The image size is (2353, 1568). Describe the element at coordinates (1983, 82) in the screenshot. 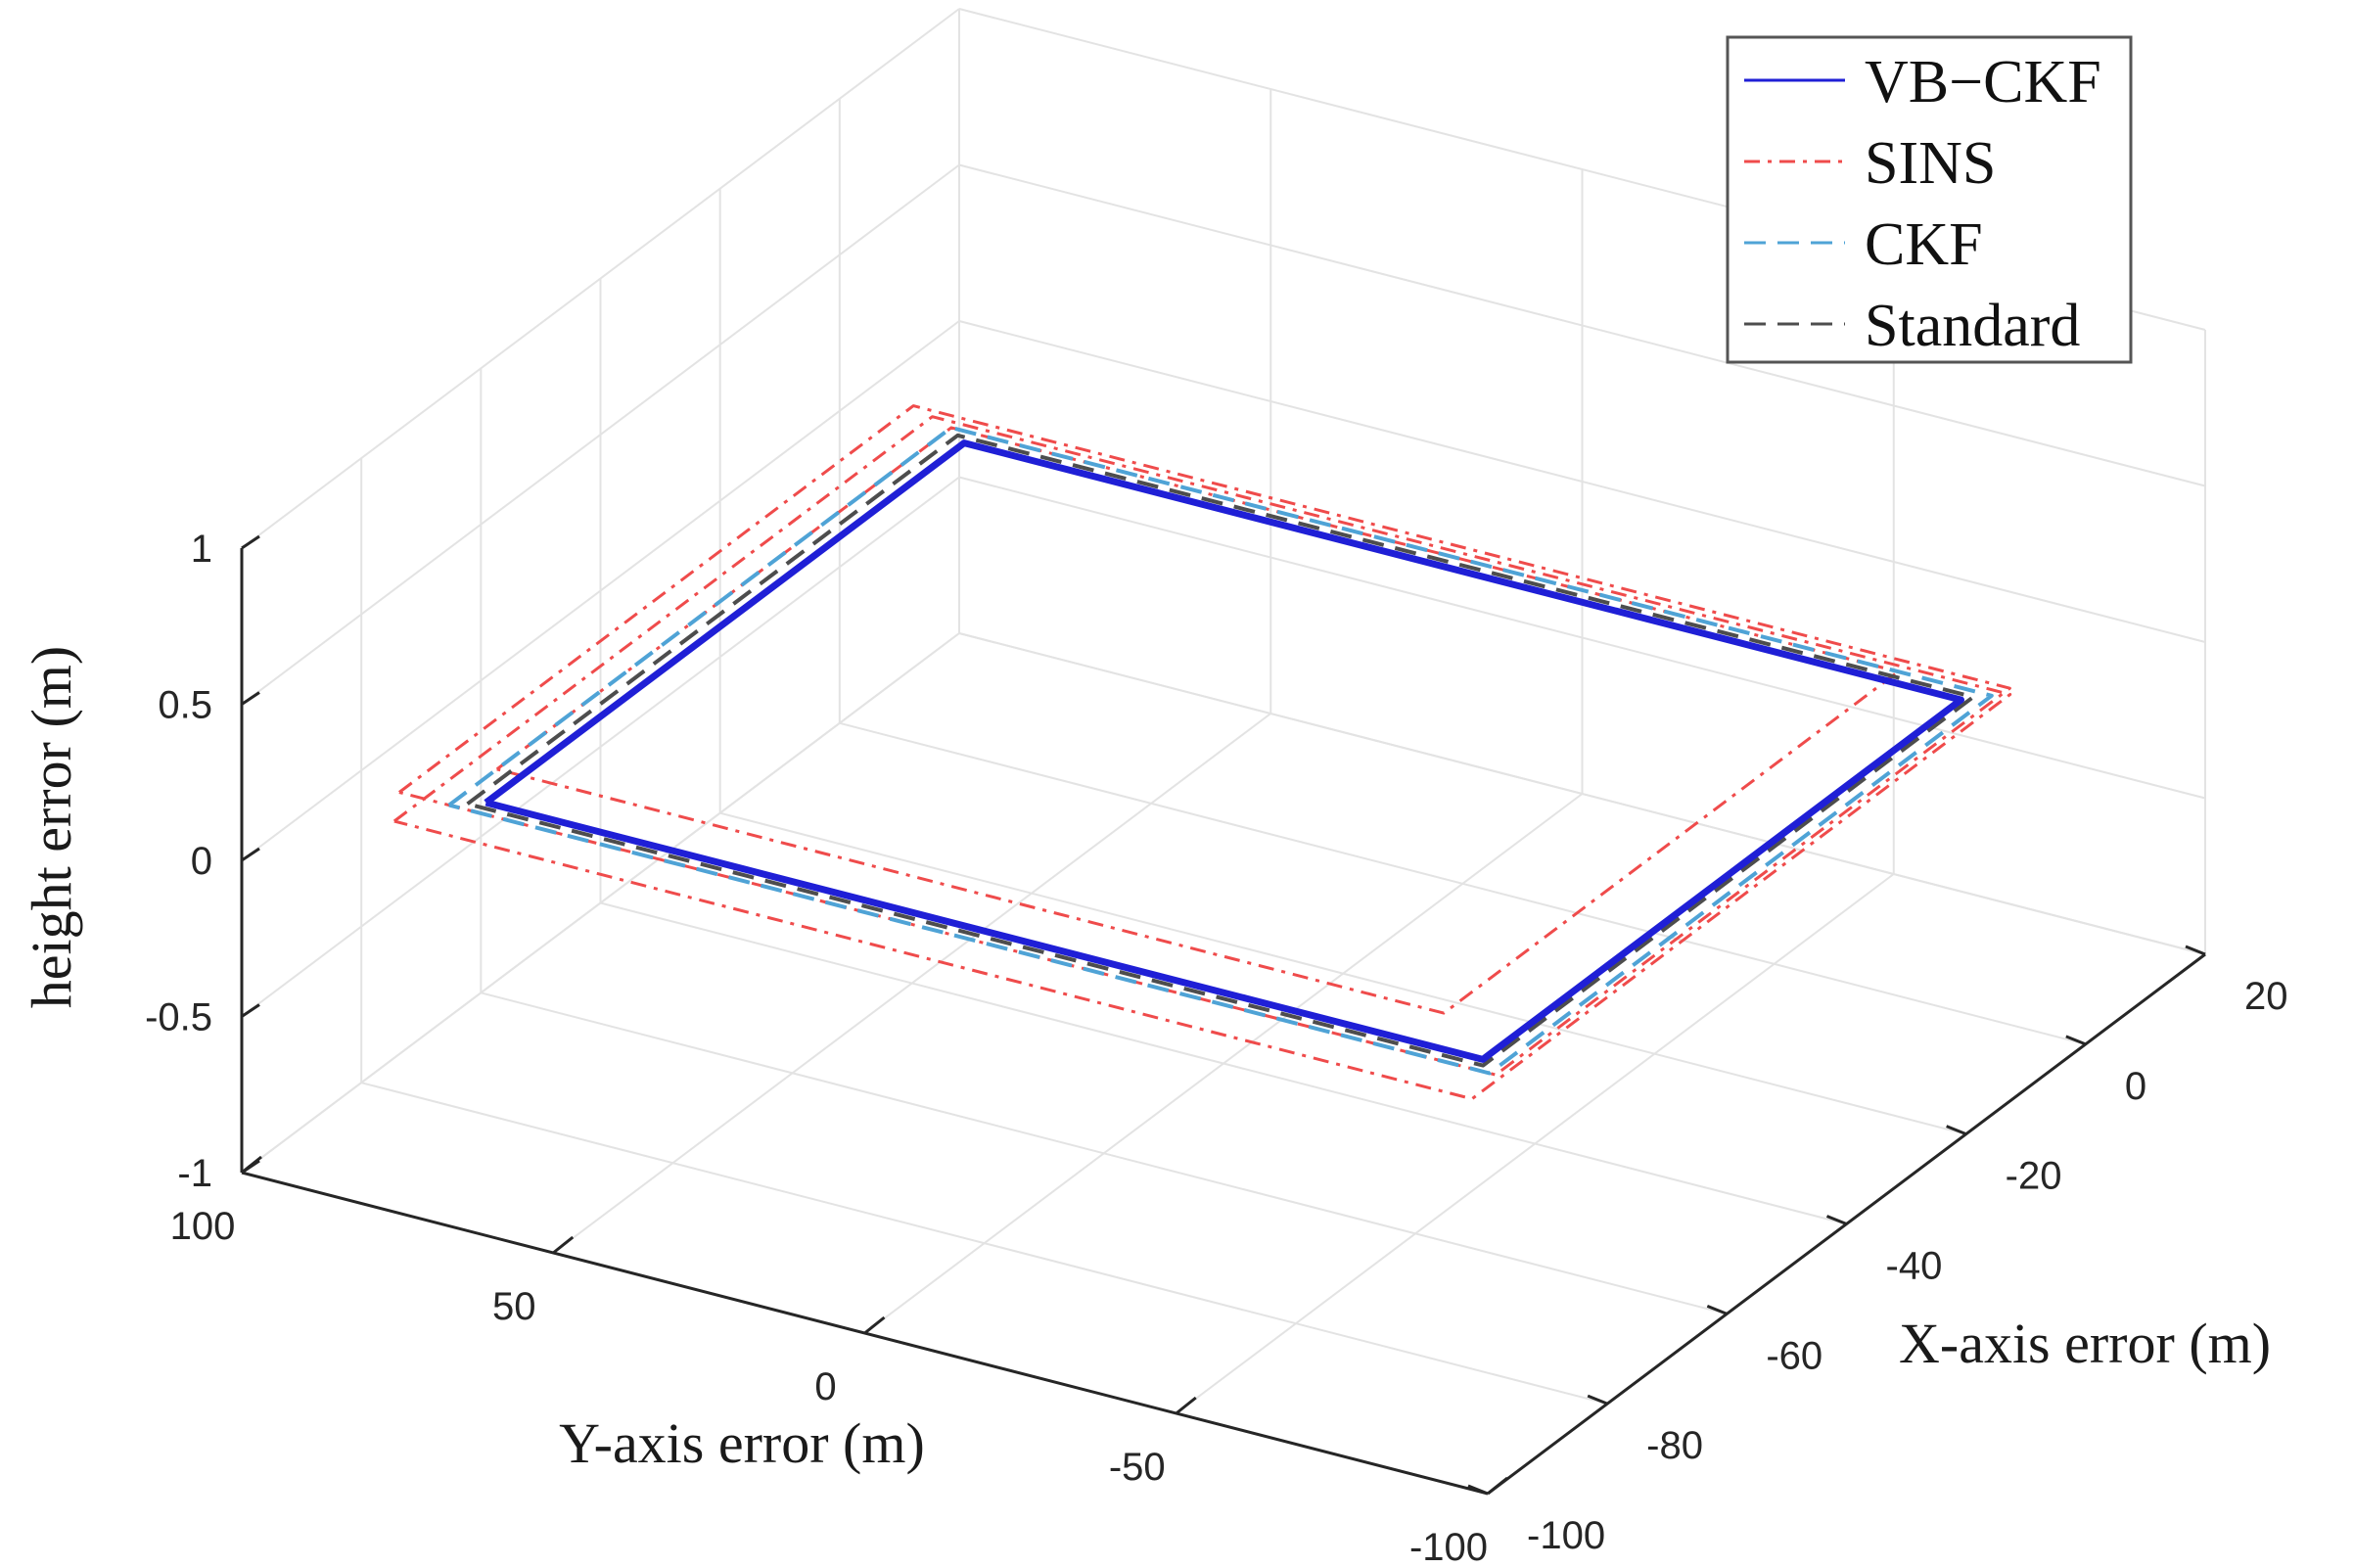

I see `legend-label: VB−CKF` at that location.